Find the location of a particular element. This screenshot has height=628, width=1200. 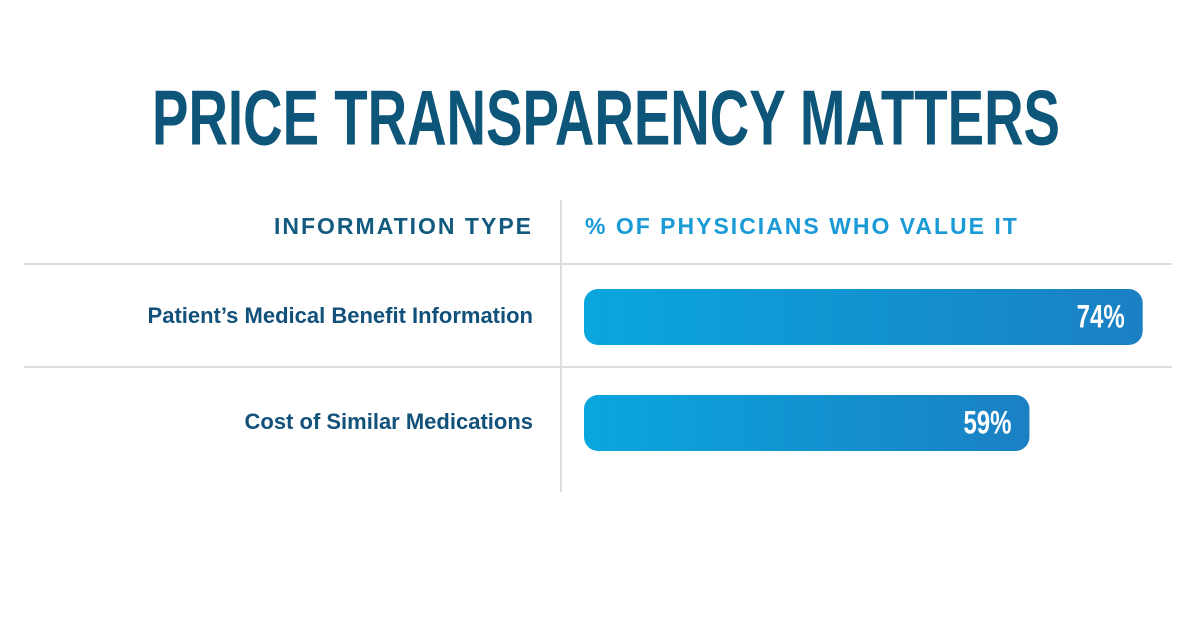

category-label: Cost of Similar Medications is located at coordinates (389, 421).